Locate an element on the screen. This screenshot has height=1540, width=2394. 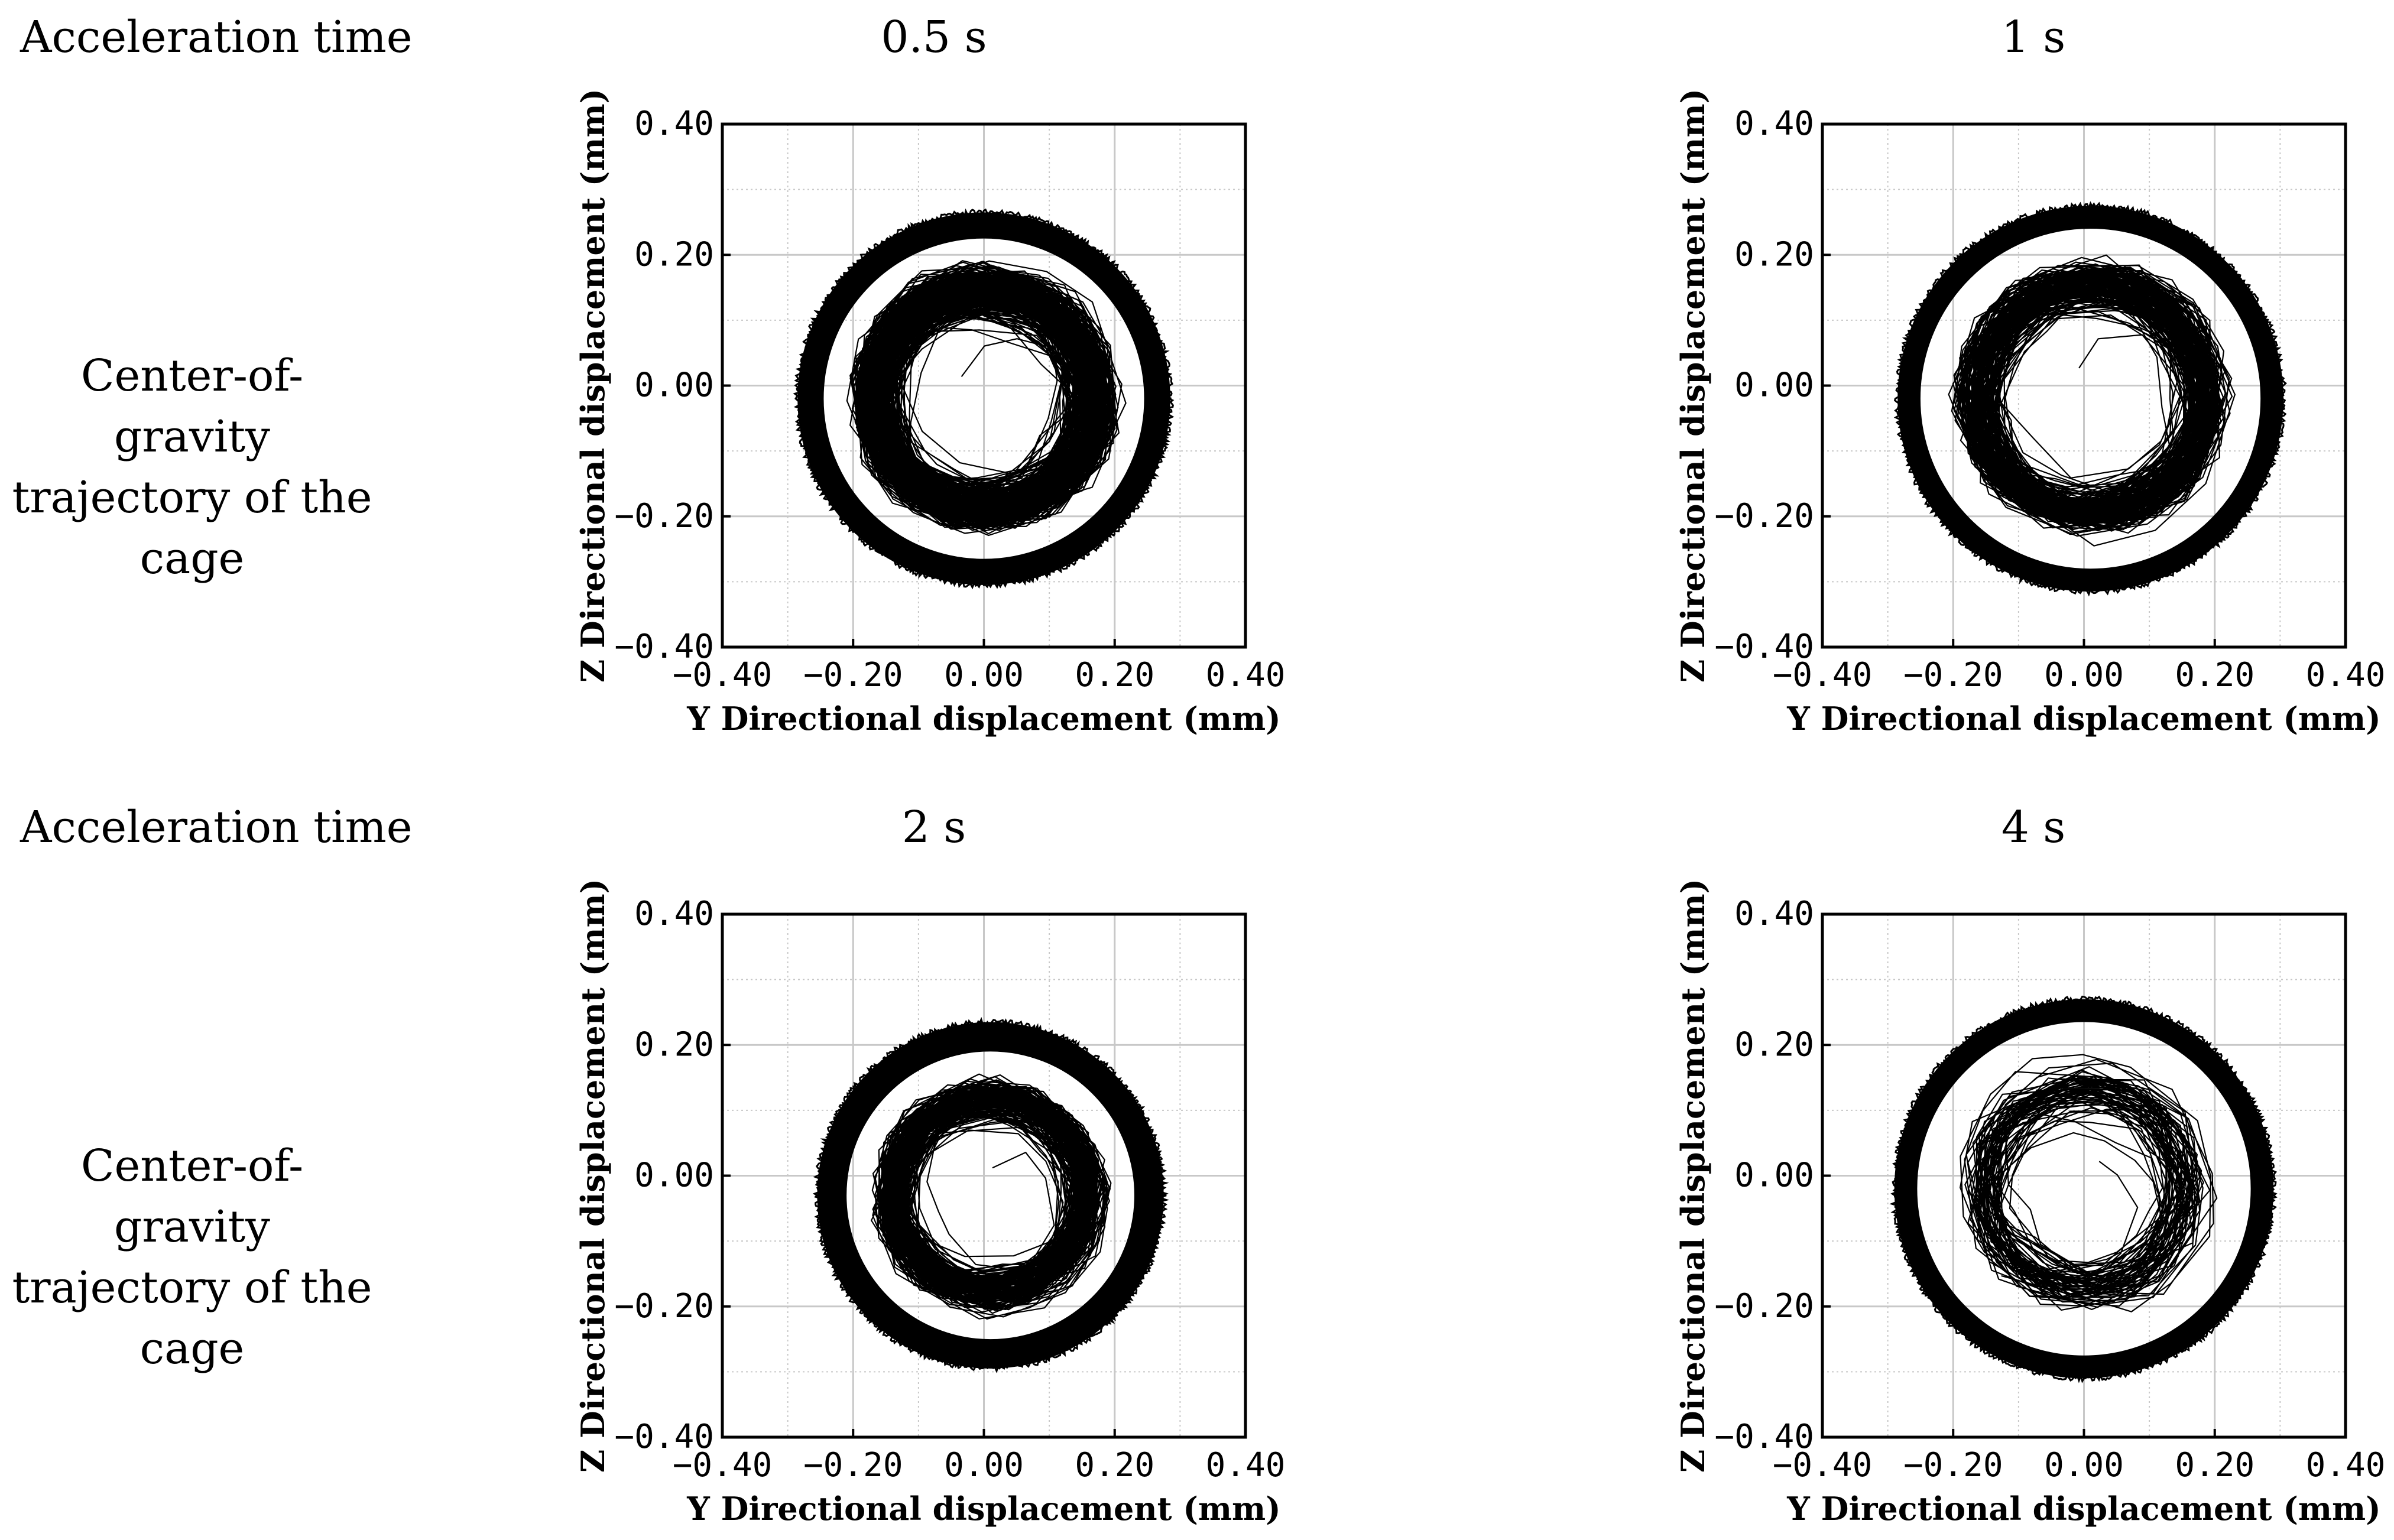
panel-label-1s: 1 s is located at coordinates (2033, 37).